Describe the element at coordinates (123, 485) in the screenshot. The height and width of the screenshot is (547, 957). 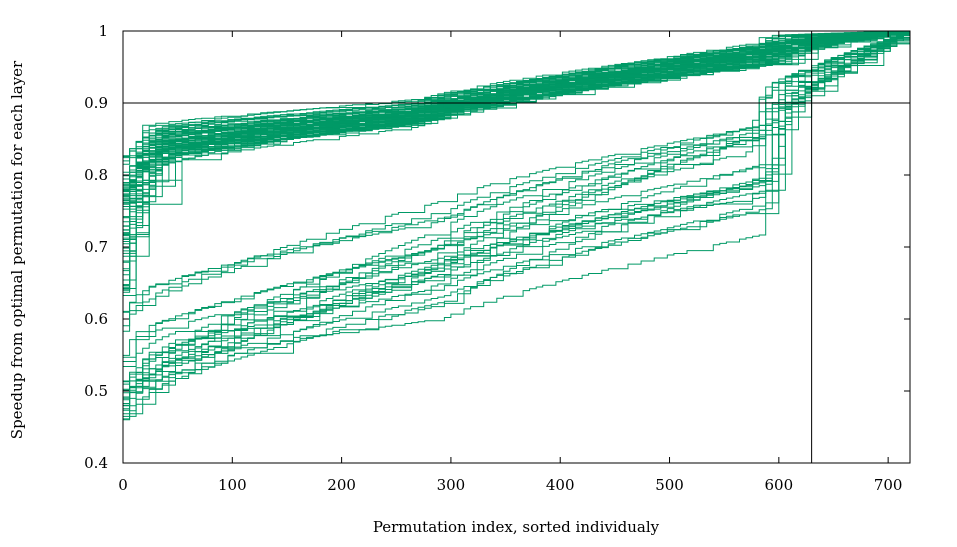
I see `x-tick-label: 0` at that location.